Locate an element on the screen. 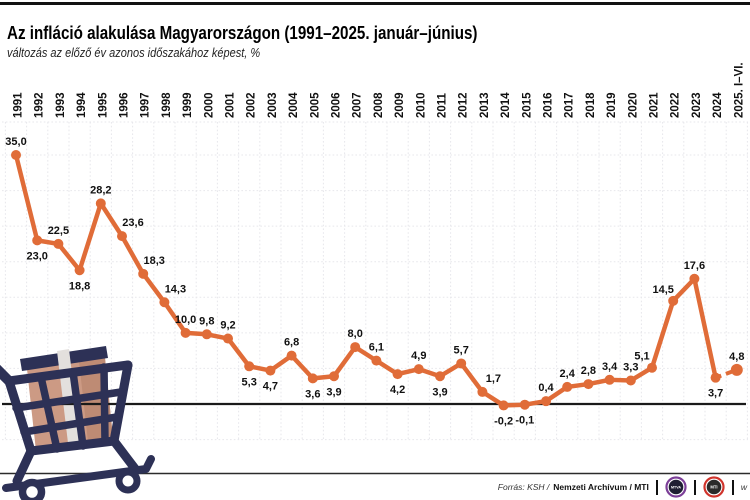  mti-logo-disc is located at coordinates (714, 487).